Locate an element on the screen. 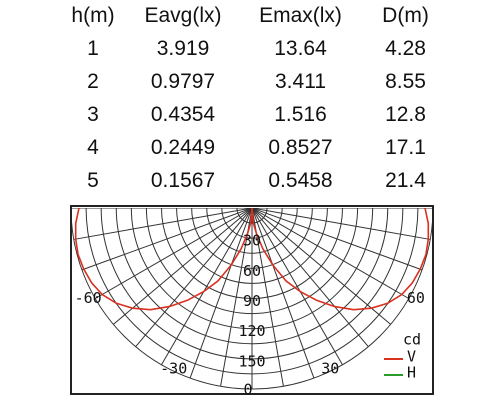 The width and height of the screenshot is (500, 400). table-row: 4 0.2449 0.8527 17.1 is located at coordinates (253, 147).